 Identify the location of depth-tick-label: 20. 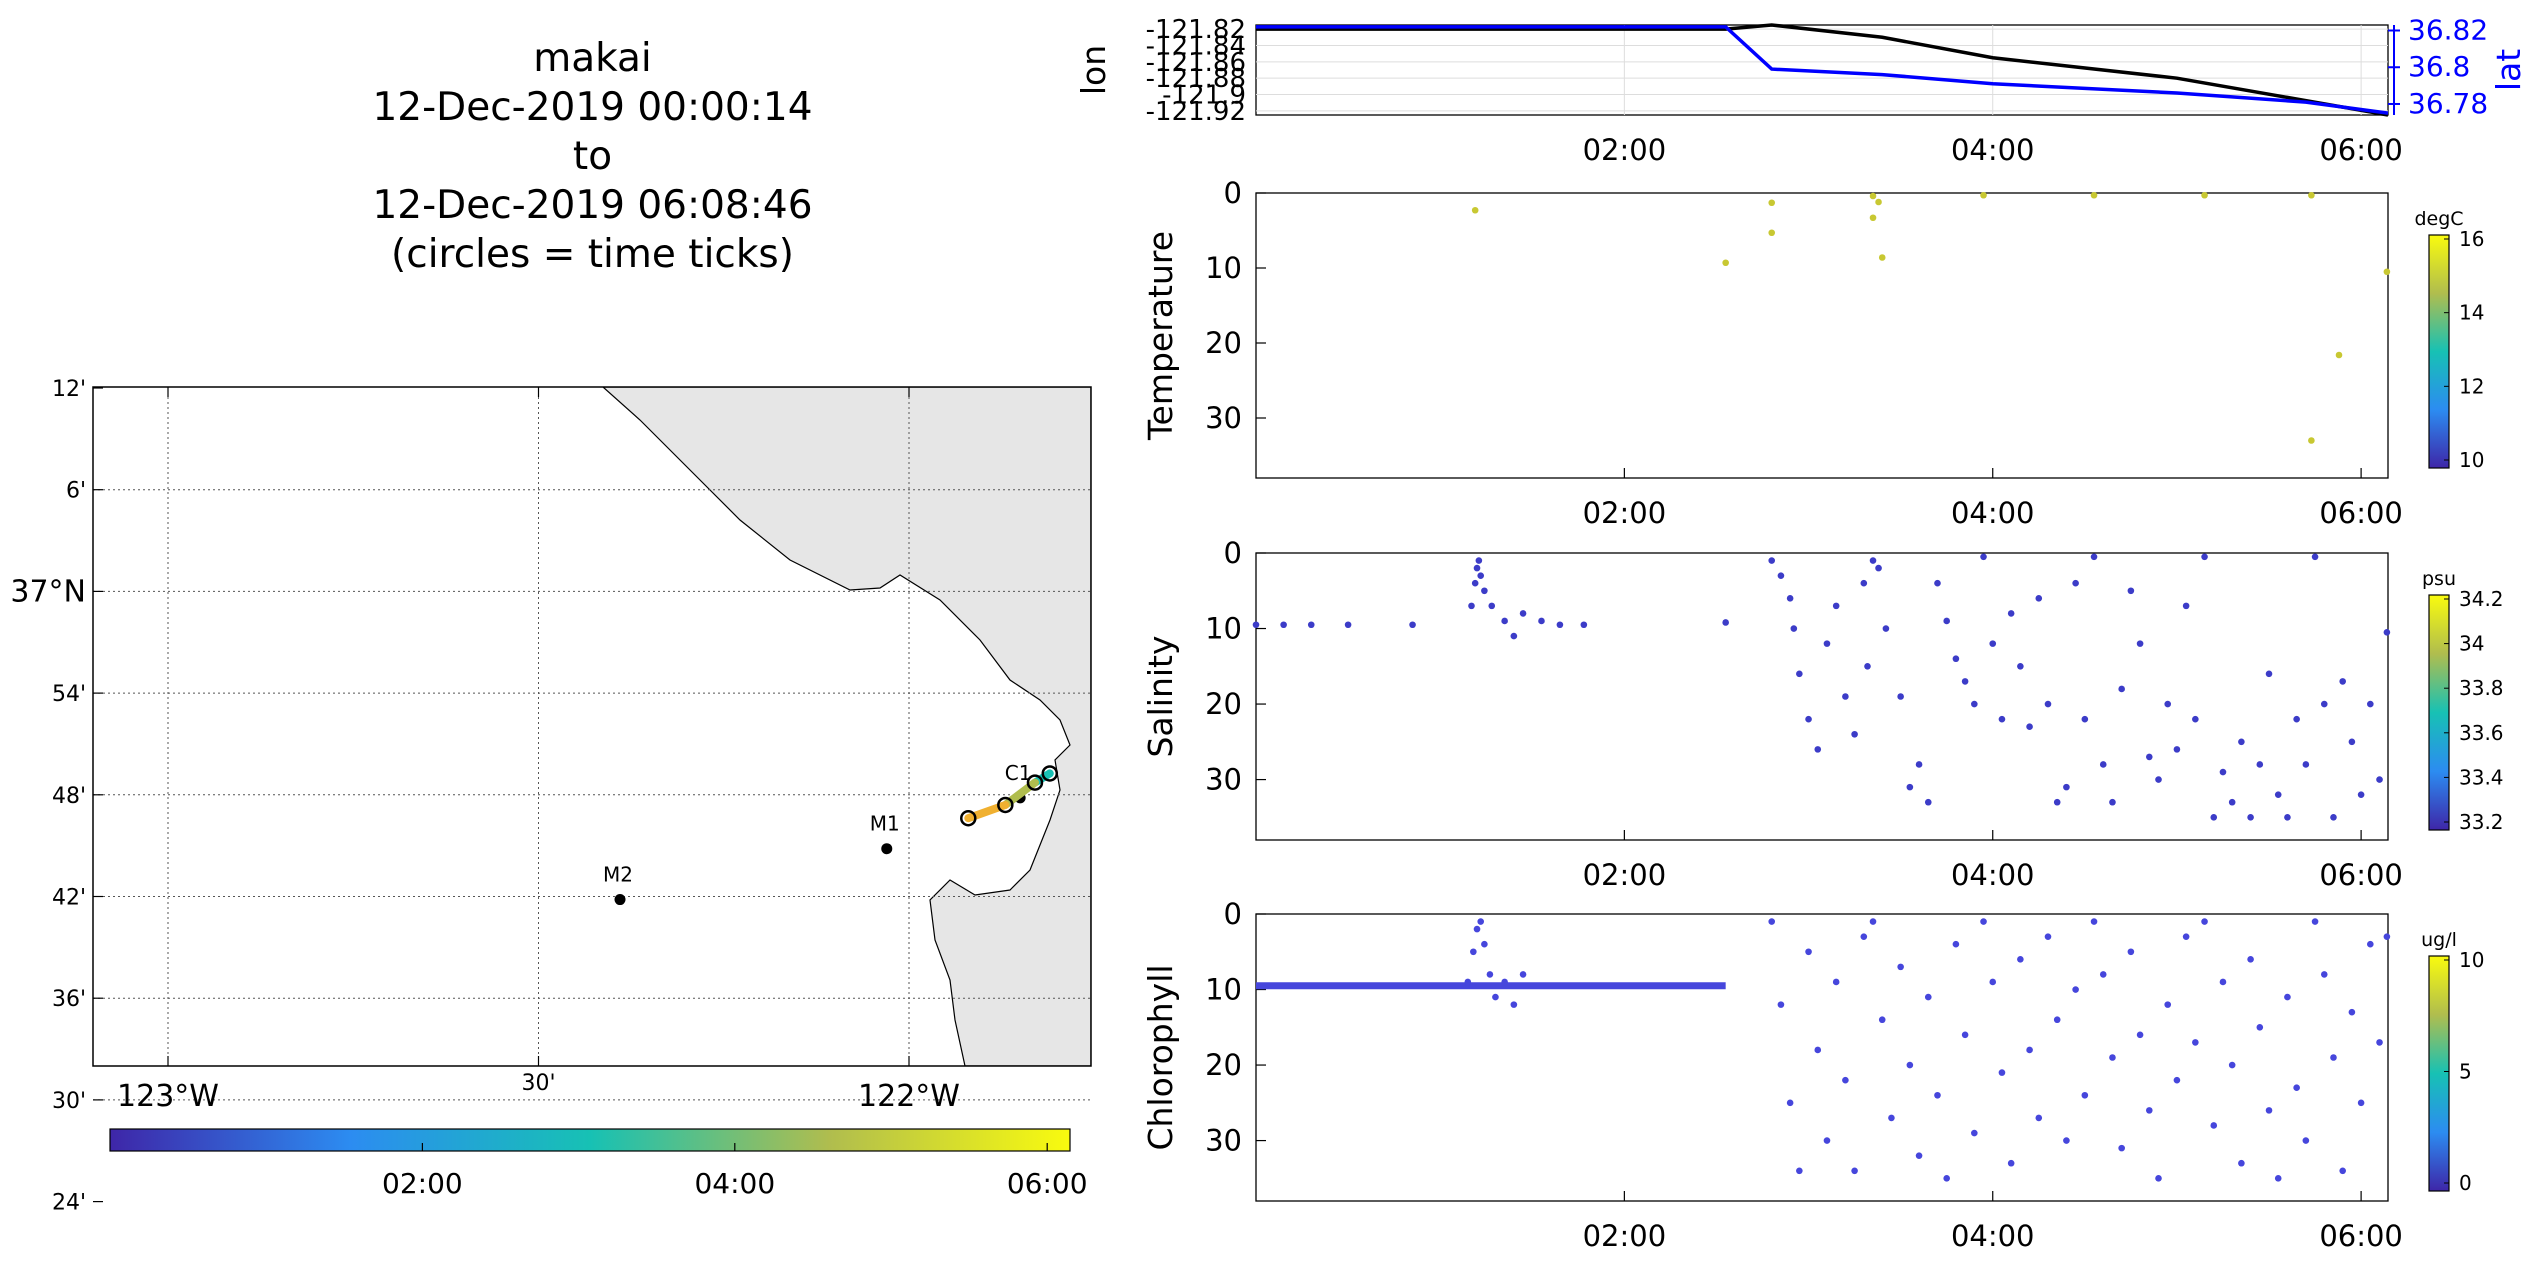
(1223, 343).